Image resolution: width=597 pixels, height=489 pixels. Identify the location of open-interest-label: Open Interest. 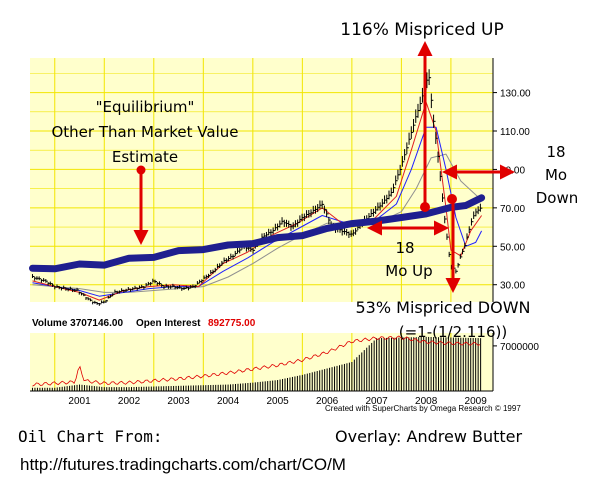
(168, 323).